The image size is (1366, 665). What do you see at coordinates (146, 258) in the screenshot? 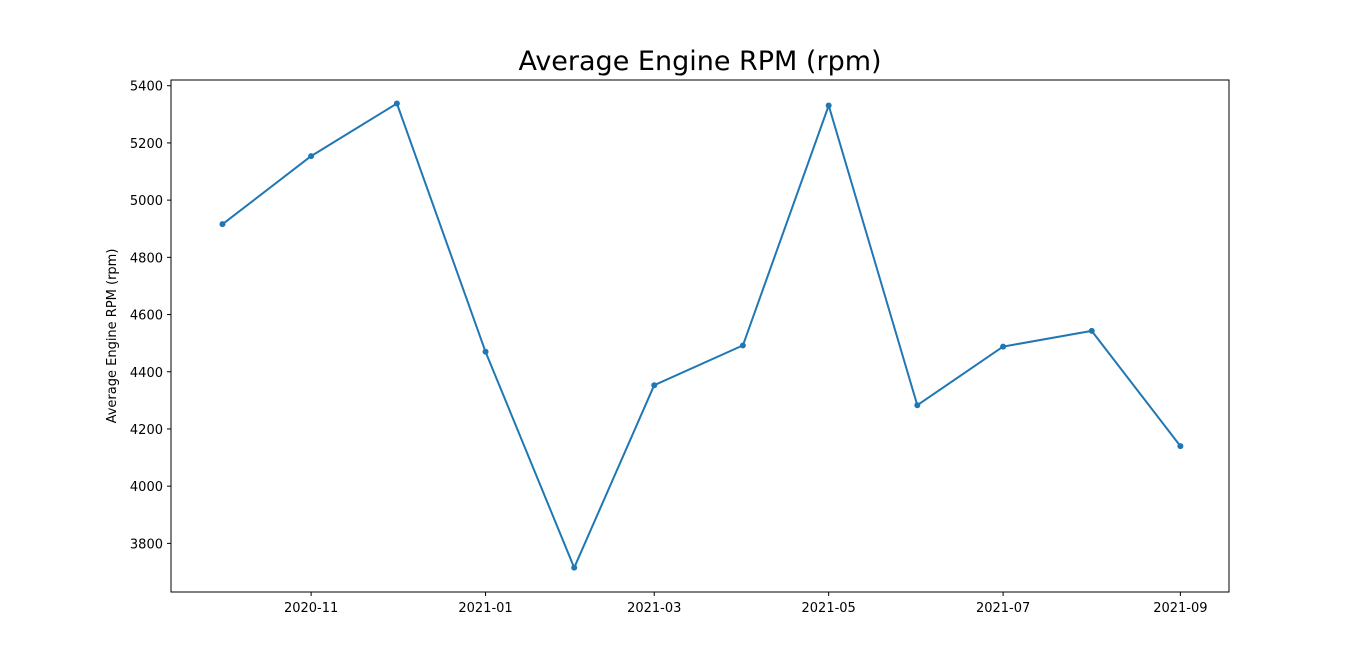
I see `y-tick-label: 4800` at bounding box center [146, 258].